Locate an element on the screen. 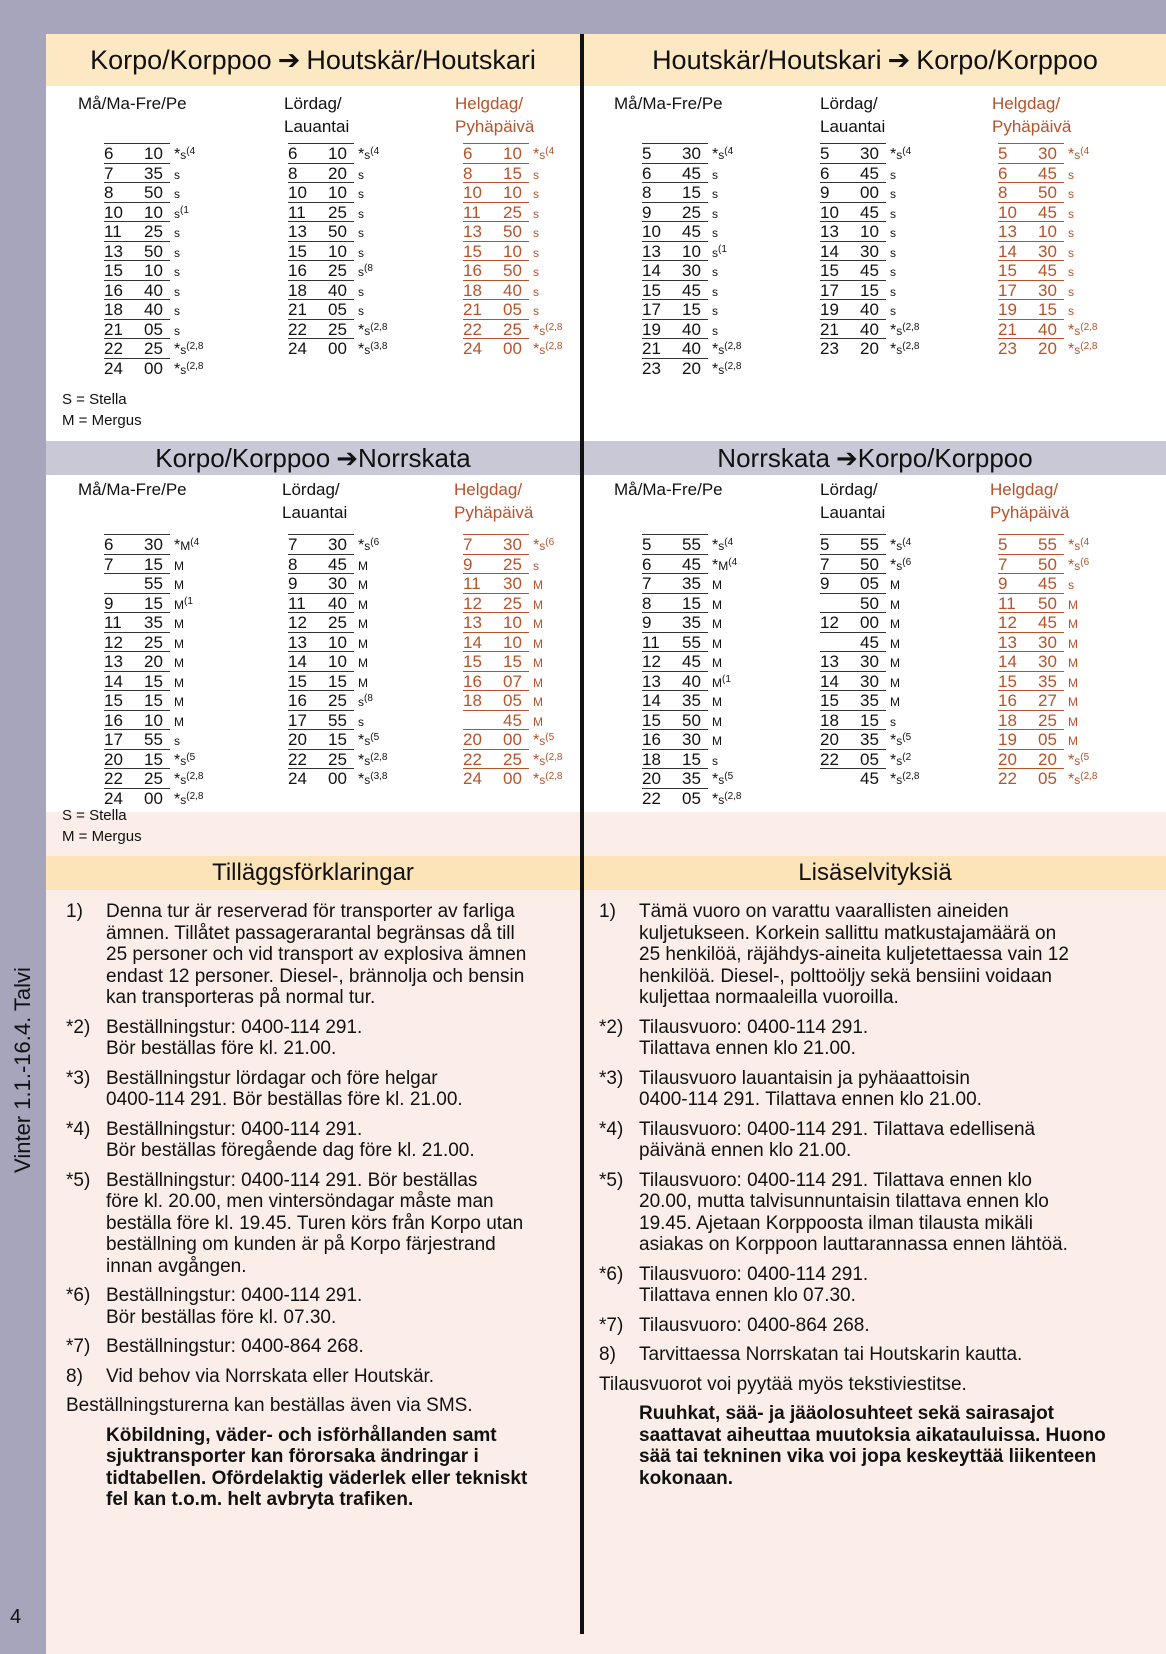 The image size is (1166, 1654). departure-hour: 18 is located at coordinates (113, 309).